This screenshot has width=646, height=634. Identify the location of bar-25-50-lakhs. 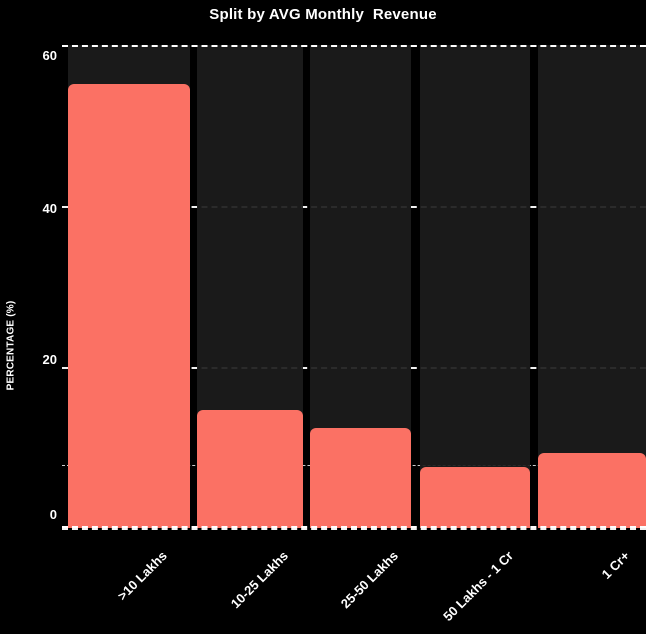
(360, 478).